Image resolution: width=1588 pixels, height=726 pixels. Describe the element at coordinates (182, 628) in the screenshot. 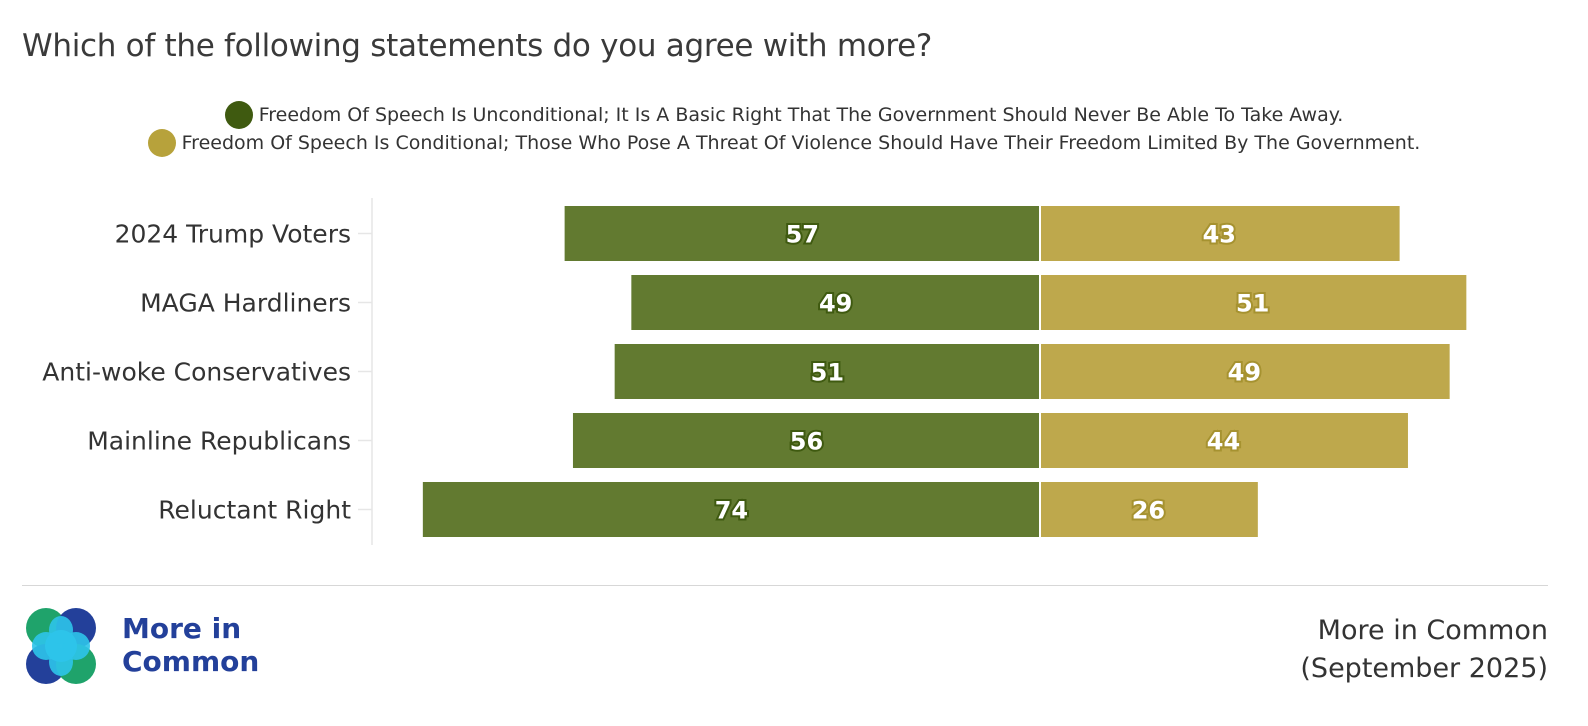

I see `brand-line-1: More in` at that location.